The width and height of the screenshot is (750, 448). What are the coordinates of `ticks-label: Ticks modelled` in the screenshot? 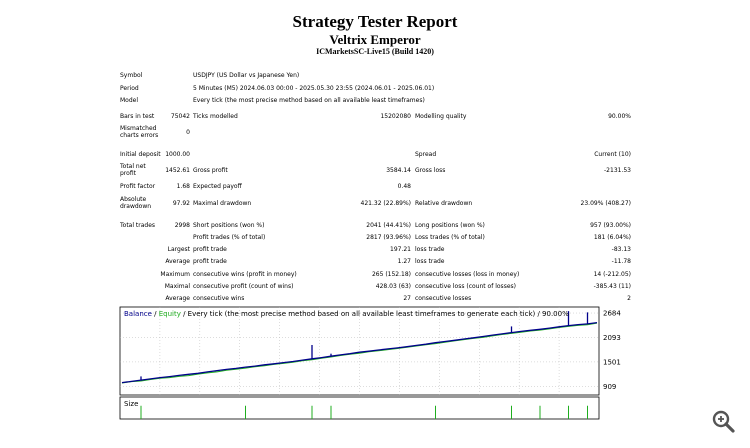 It's located at (215, 116).